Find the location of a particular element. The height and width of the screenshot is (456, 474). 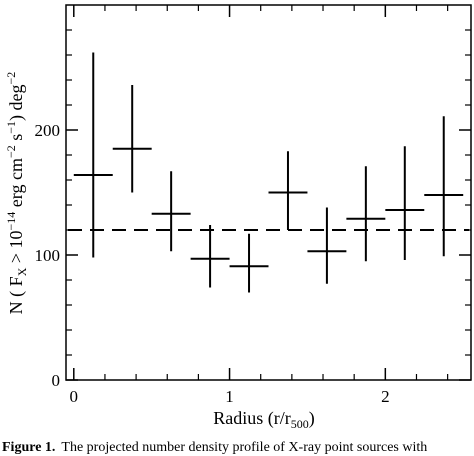

figure-caption-label: Figure 1. is located at coordinates (29, 447).